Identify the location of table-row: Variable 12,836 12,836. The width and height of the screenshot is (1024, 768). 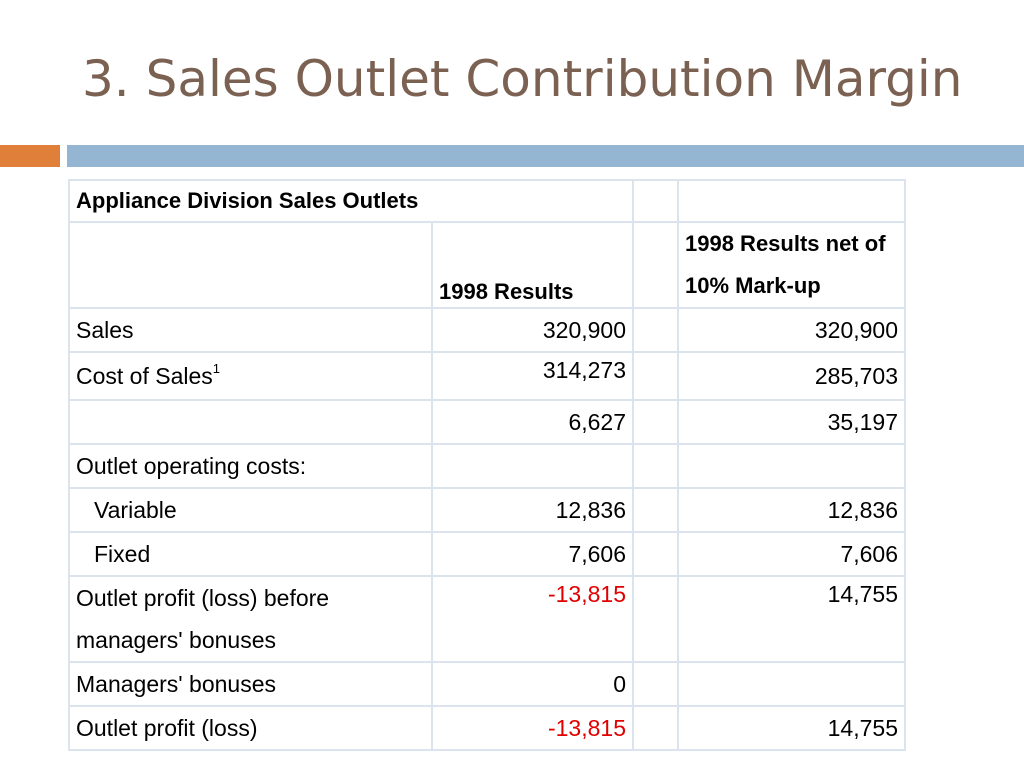
(487, 510).